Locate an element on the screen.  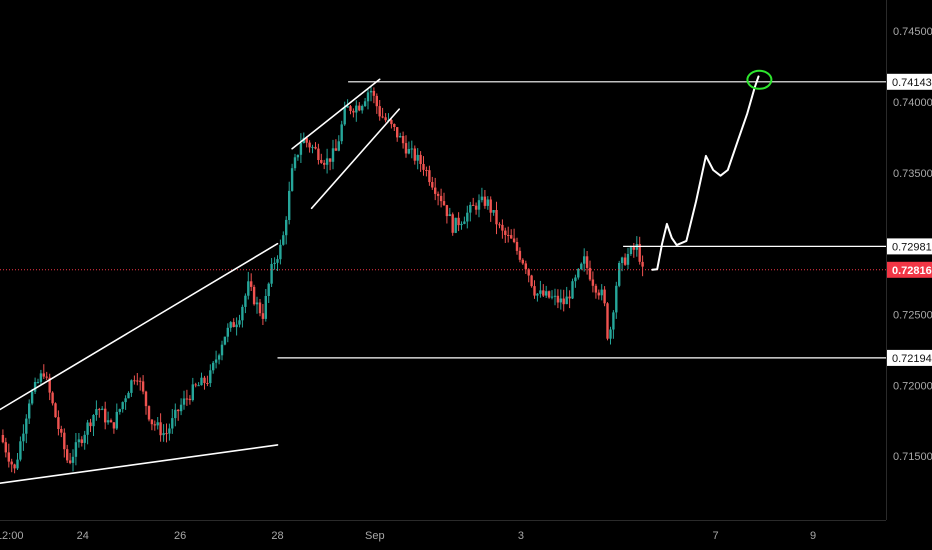
time-tick-label: 9 is located at coordinates (813, 536).